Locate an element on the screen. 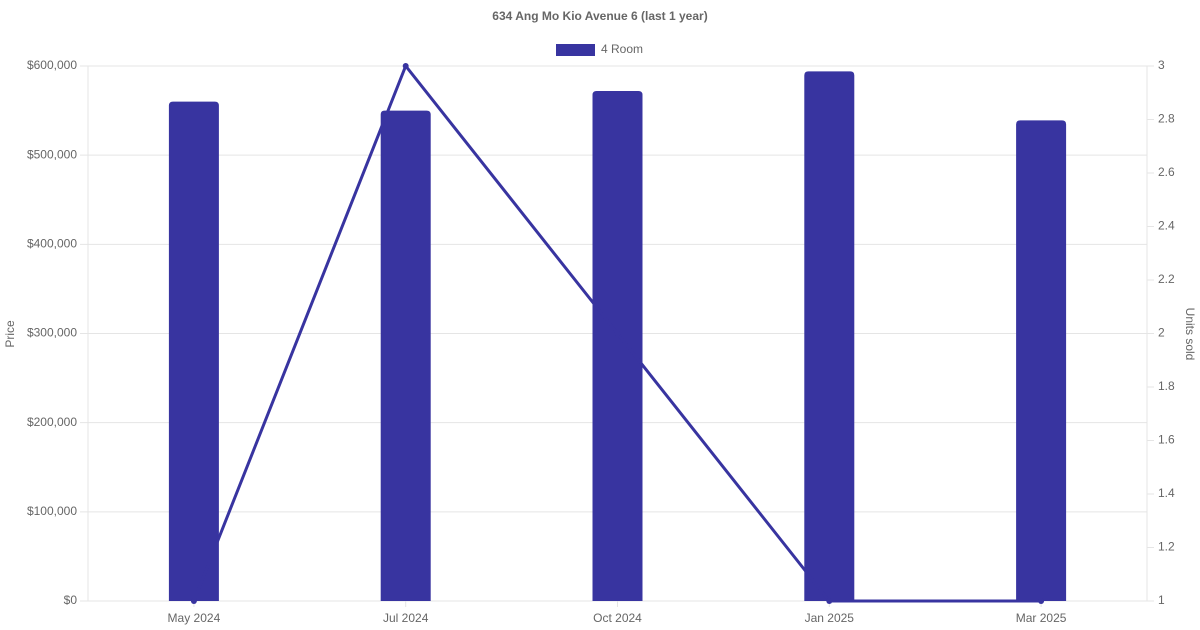 Image resolution: width=1200 pixels, height=630 pixels. y2-tick-label: 2.4 is located at coordinates (1166, 226).